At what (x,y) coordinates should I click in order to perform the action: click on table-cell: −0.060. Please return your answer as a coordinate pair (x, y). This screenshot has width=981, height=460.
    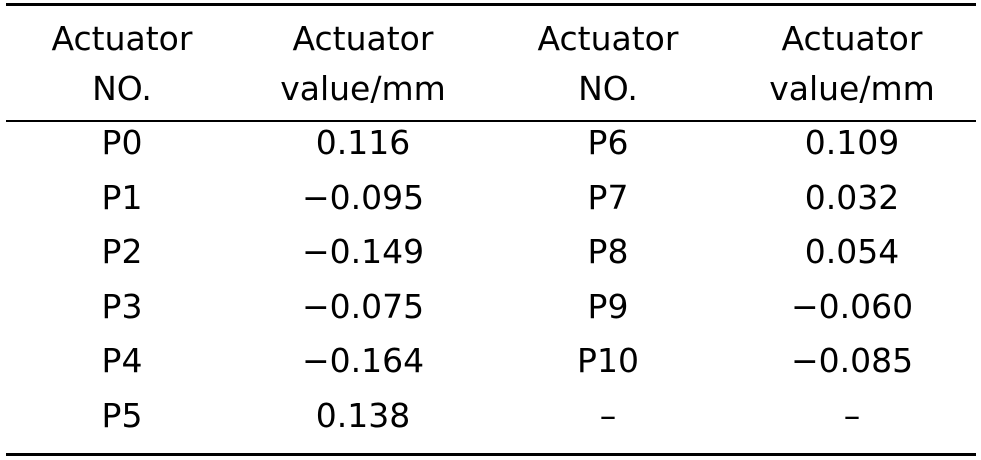
    Looking at the image, I should click on (852, 306).